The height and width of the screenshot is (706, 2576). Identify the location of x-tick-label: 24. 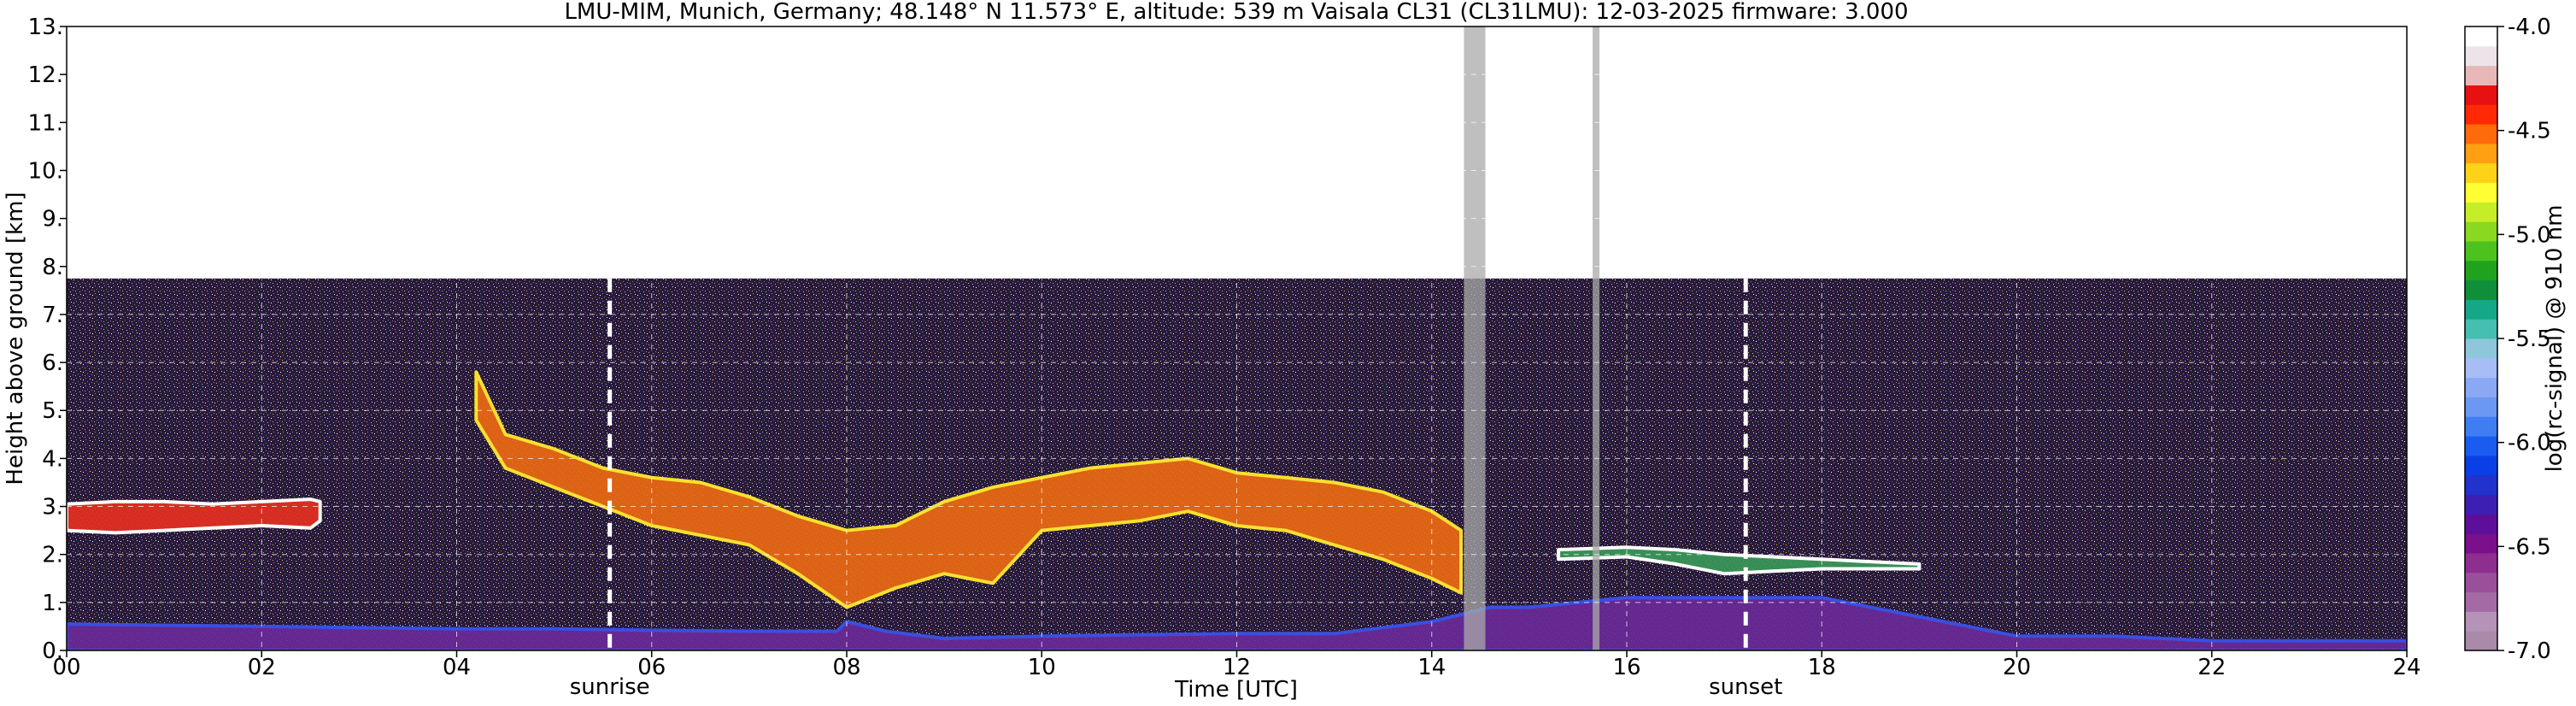
(2406, 667).